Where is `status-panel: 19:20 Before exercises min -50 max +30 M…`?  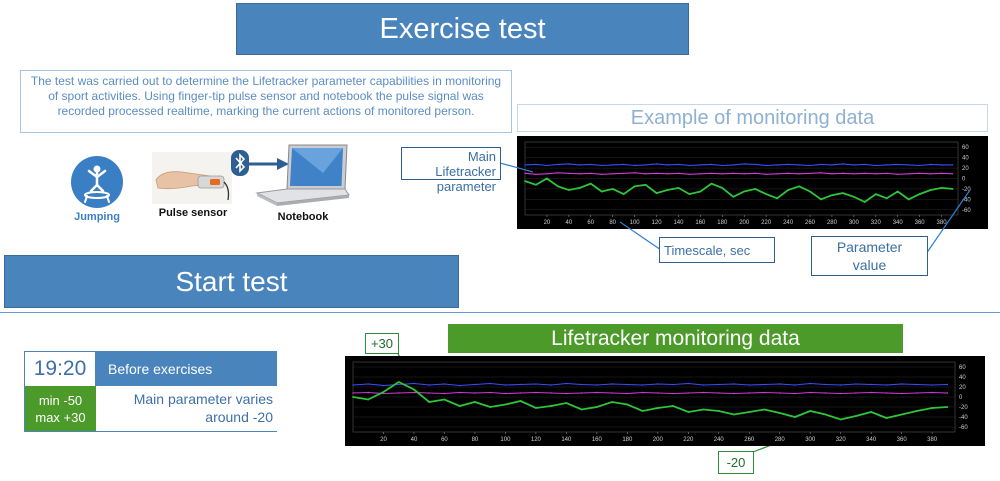
status-panel: 19:20 Before exercises min -50 max +30 M… is located at coordinates (150, 391).